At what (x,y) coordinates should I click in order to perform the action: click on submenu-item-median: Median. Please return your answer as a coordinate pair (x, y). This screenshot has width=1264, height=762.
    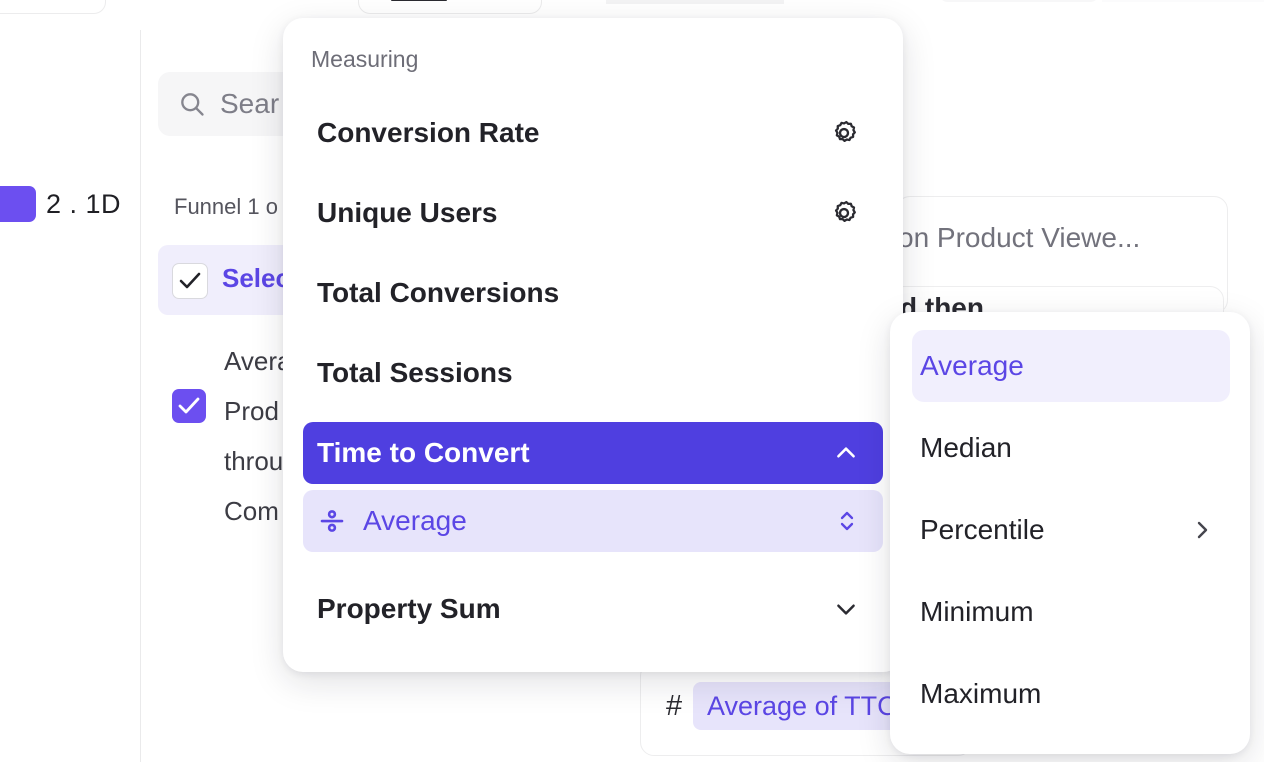
    Looking at the image, I should click on (1071, 448).